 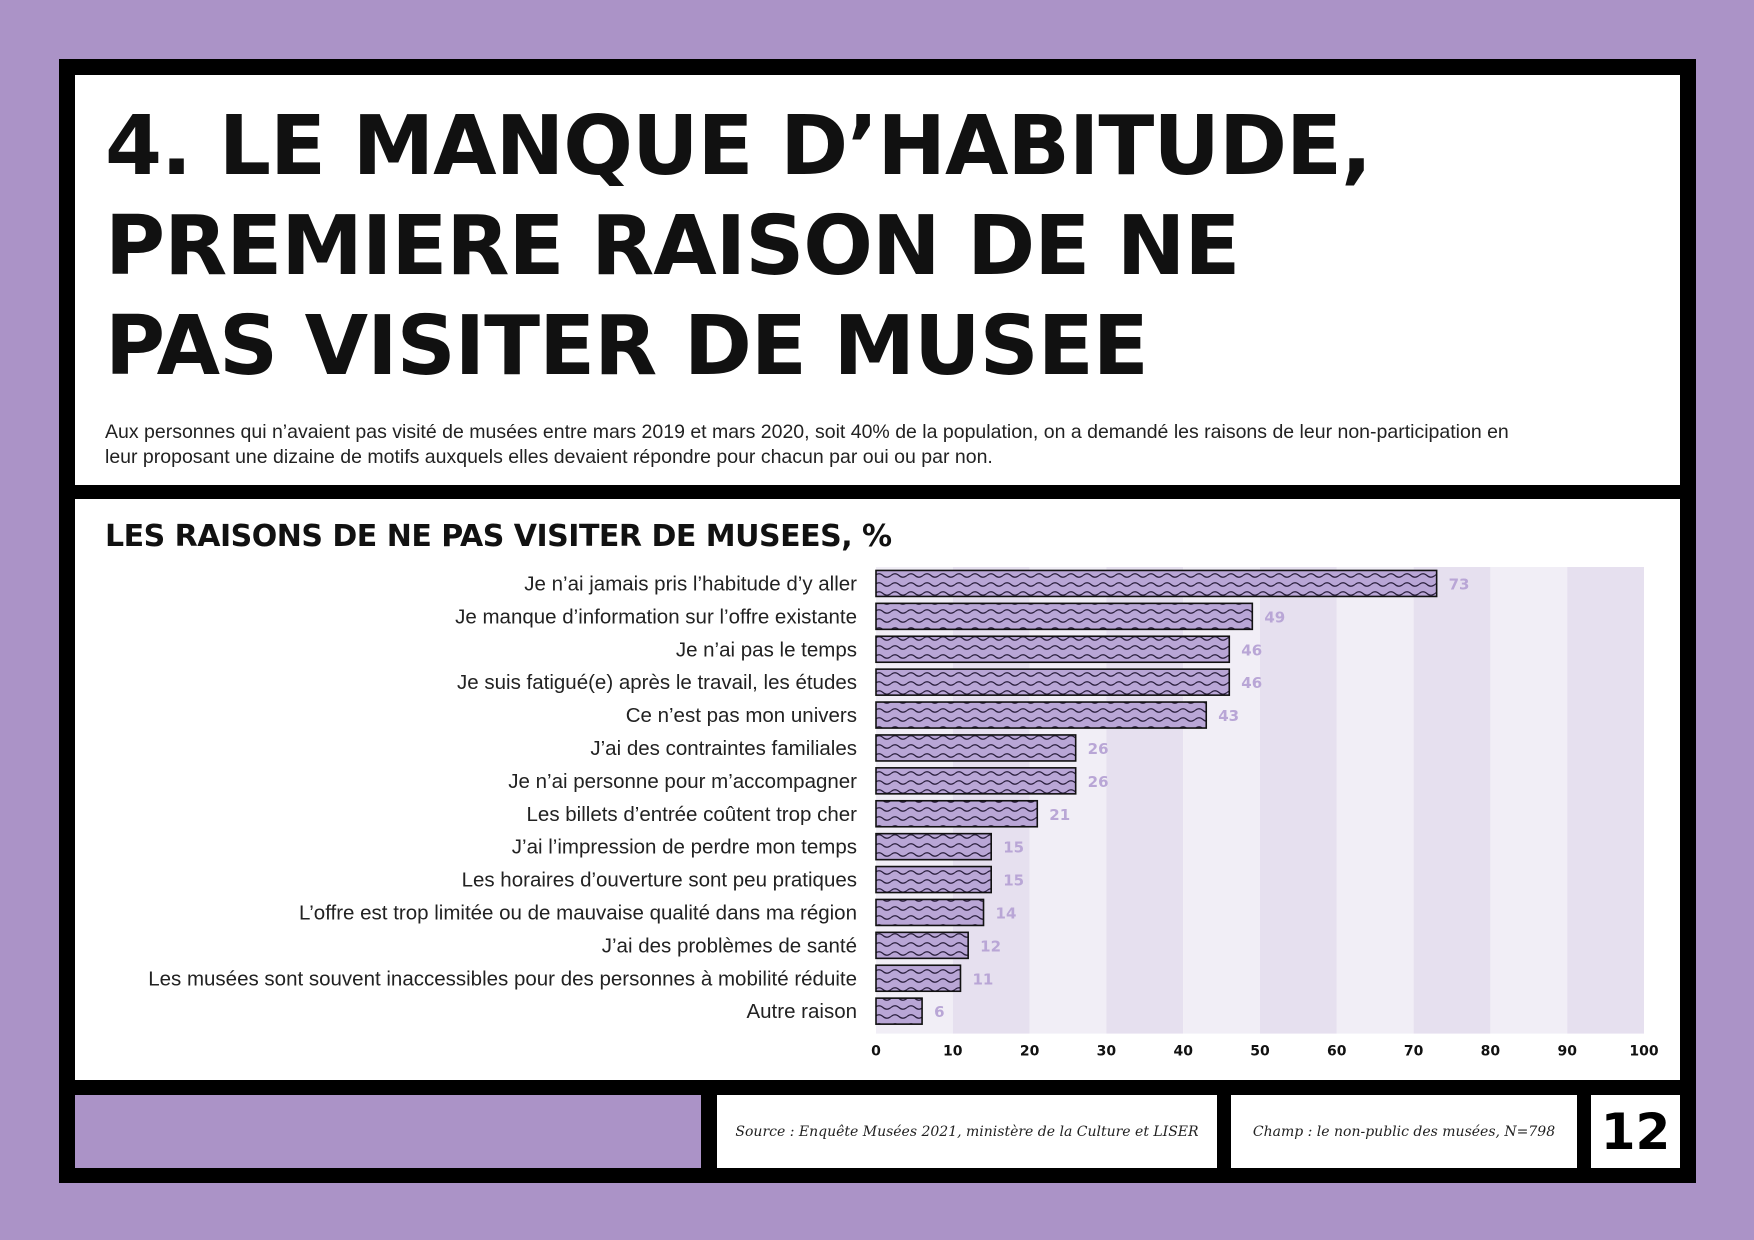 I want to click on x-tick-label: 90, so click(x=1567, y=1052).